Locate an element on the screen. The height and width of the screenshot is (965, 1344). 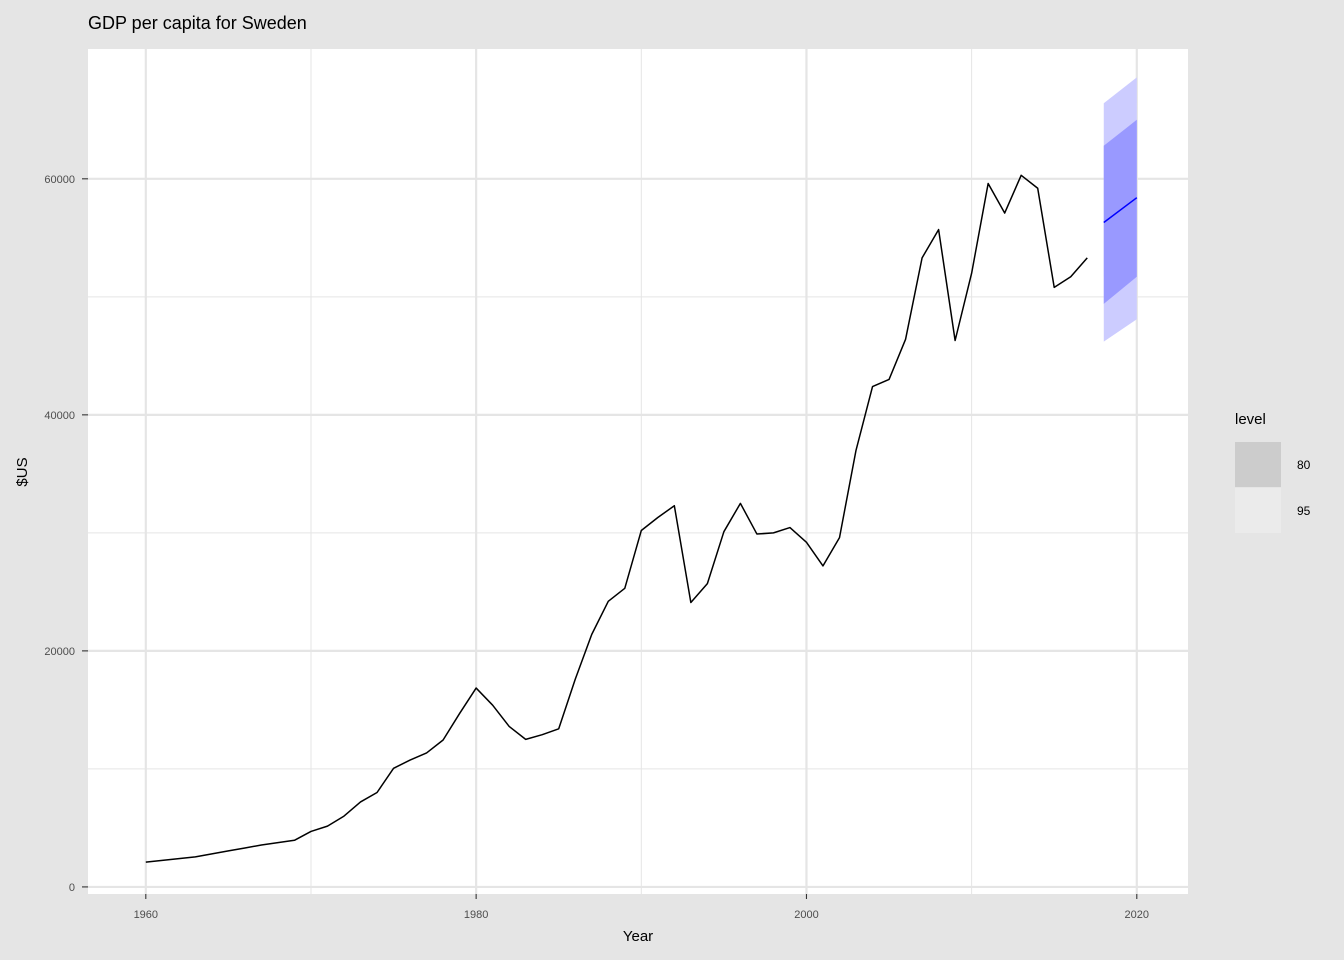
y-tick-label: 40000 is located at coordinates (59, 416).